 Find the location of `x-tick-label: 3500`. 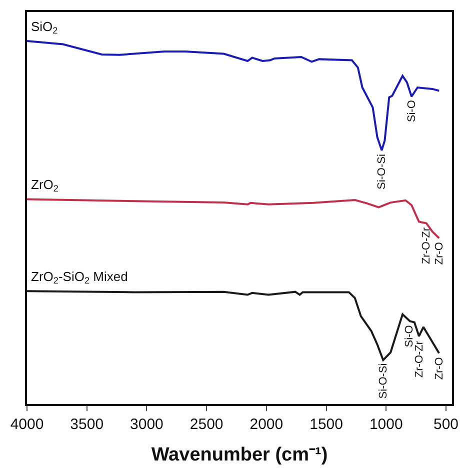

x-tick-label: 3500 is located at coordinates (87, 424).